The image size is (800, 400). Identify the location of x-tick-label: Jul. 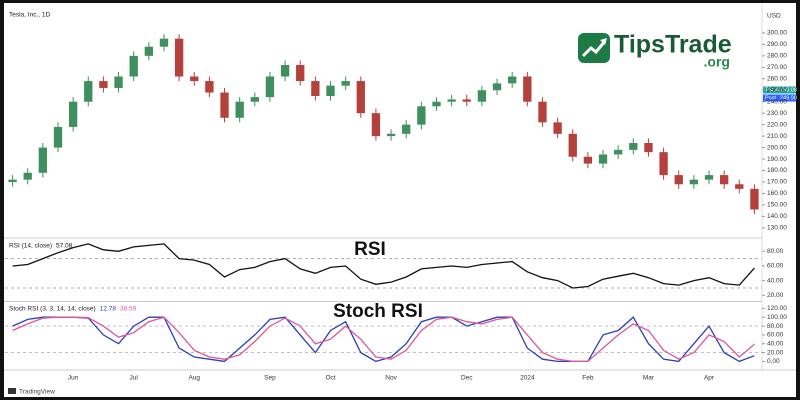
(134, 378).